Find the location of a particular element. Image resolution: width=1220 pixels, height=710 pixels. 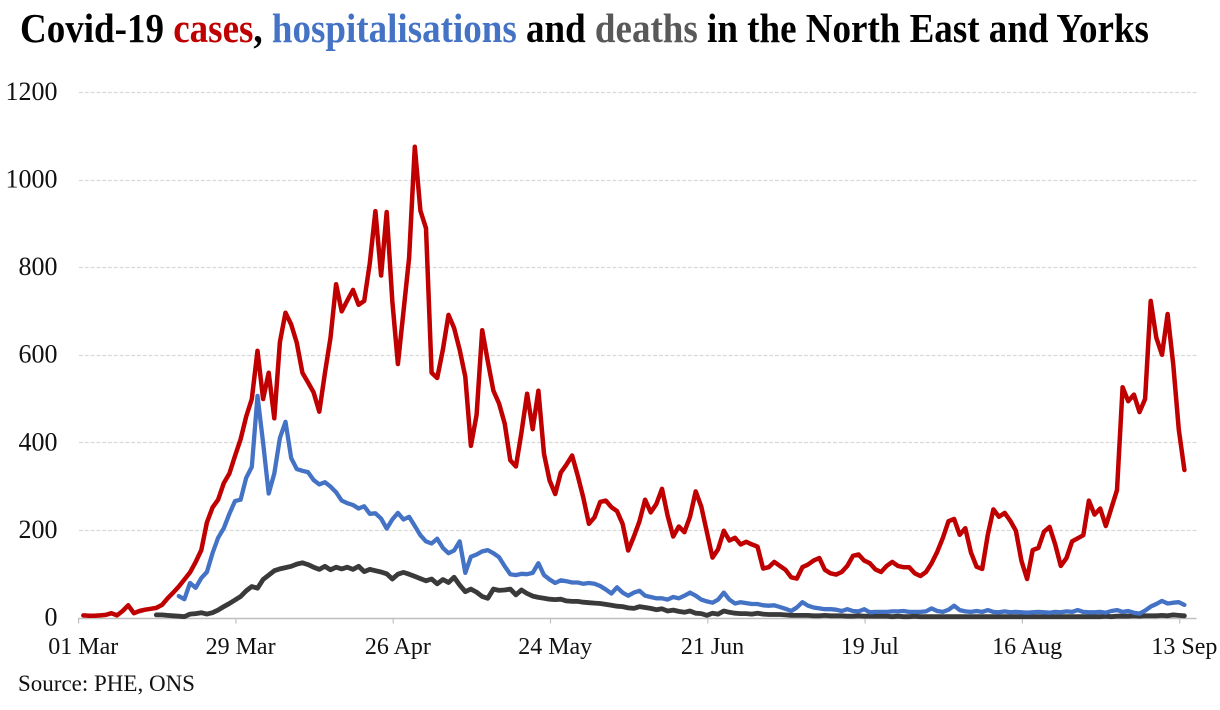

svg-text: 21 Jun is located at coordinates (712, 647).